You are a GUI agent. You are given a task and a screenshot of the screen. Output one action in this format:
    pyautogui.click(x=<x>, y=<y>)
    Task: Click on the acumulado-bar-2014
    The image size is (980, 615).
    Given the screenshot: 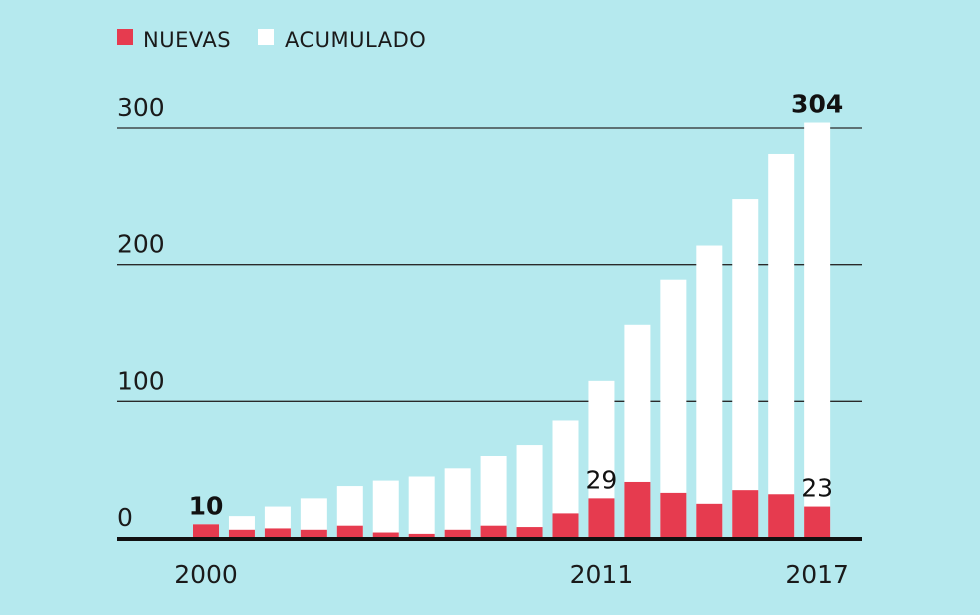 What is the action you would take?
    pyautogui.click(x=709, y=392)
    